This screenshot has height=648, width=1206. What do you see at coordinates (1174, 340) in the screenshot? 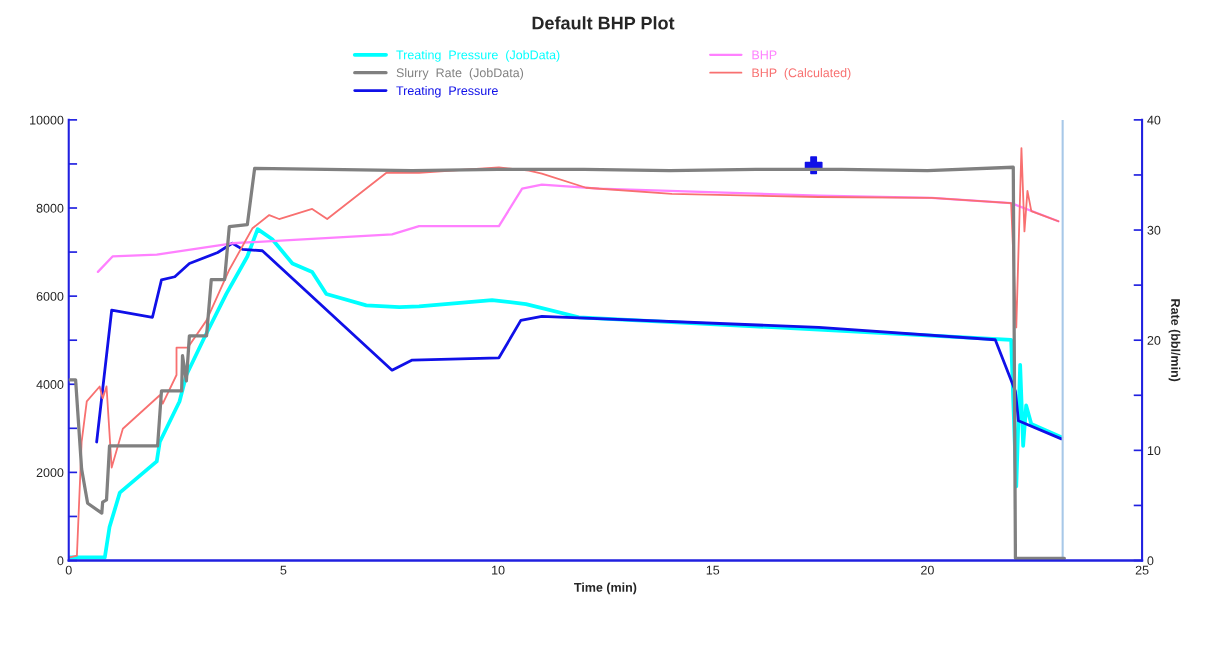
I see `y2-axis-title: Rate (bbl/min)` at bounding box center [1174, 340].